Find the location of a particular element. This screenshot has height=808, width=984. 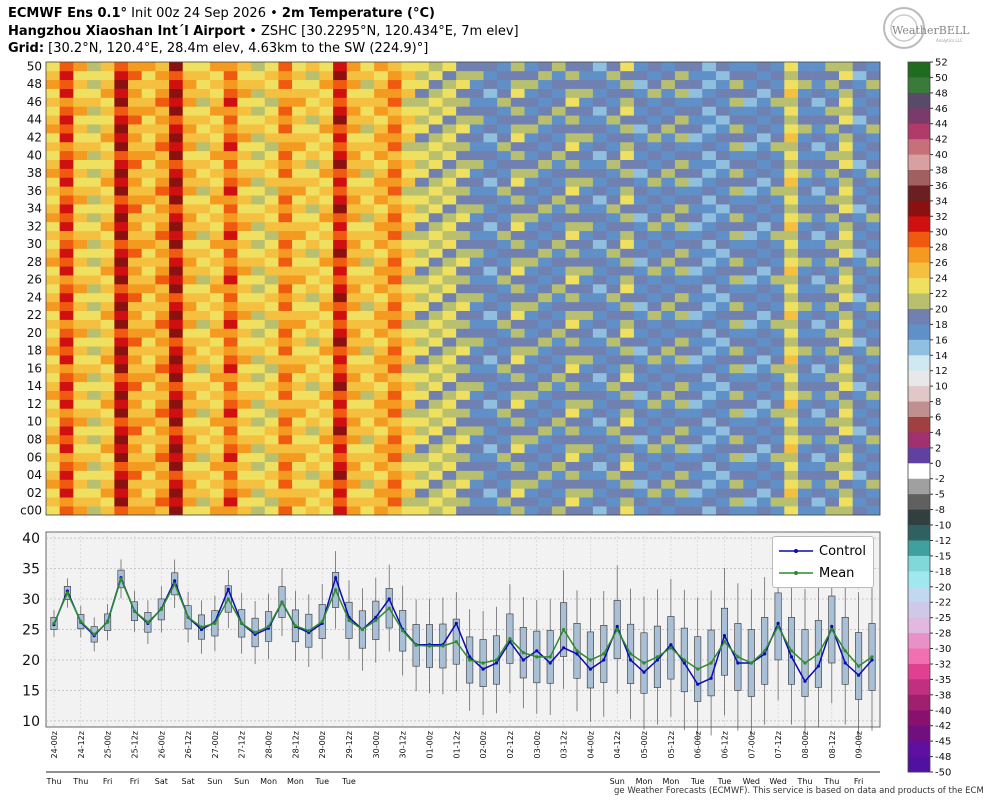

variable-name: 2m Temperature (°C) is located at coordinates (358, 13).